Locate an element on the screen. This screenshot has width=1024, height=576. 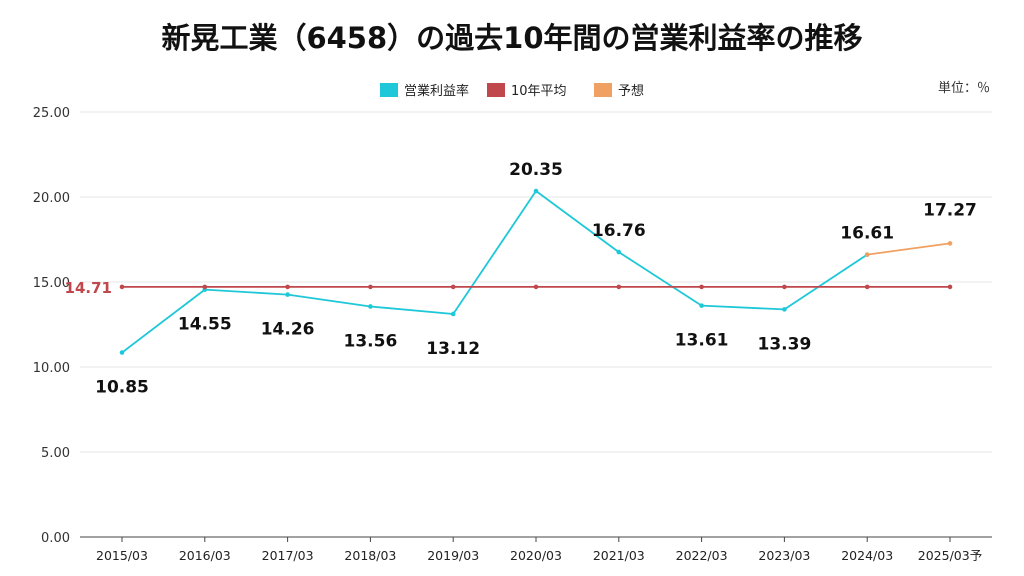
x-tick-label: 2020/03 is located at coordinates (536, 555).